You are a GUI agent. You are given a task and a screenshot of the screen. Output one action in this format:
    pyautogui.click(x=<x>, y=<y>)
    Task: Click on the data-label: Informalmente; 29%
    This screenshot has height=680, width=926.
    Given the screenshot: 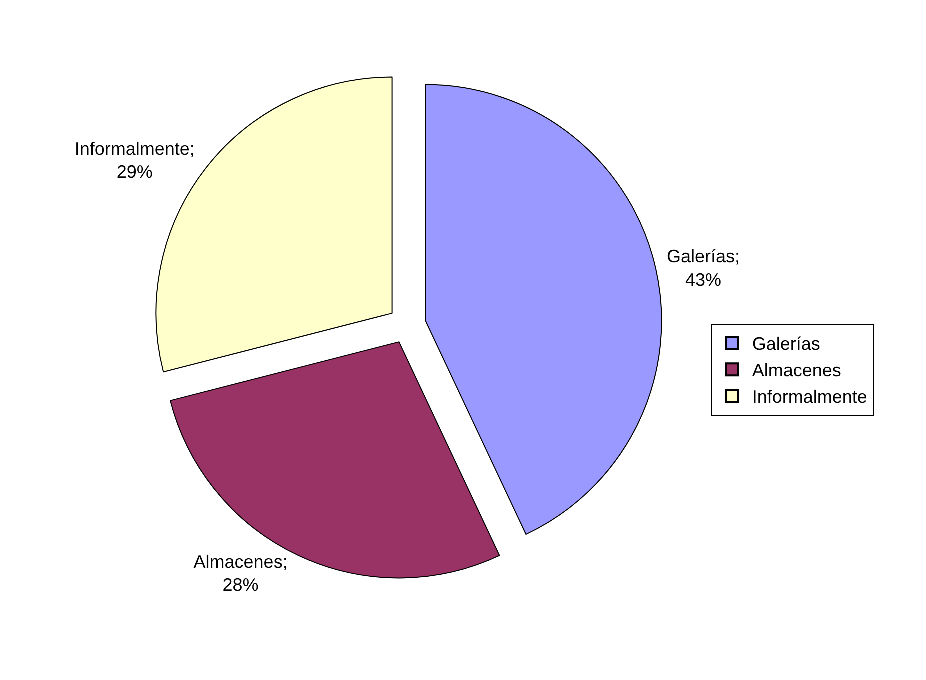 What is the action you would take?
    pyautogui.click(x=134, y=160)
    